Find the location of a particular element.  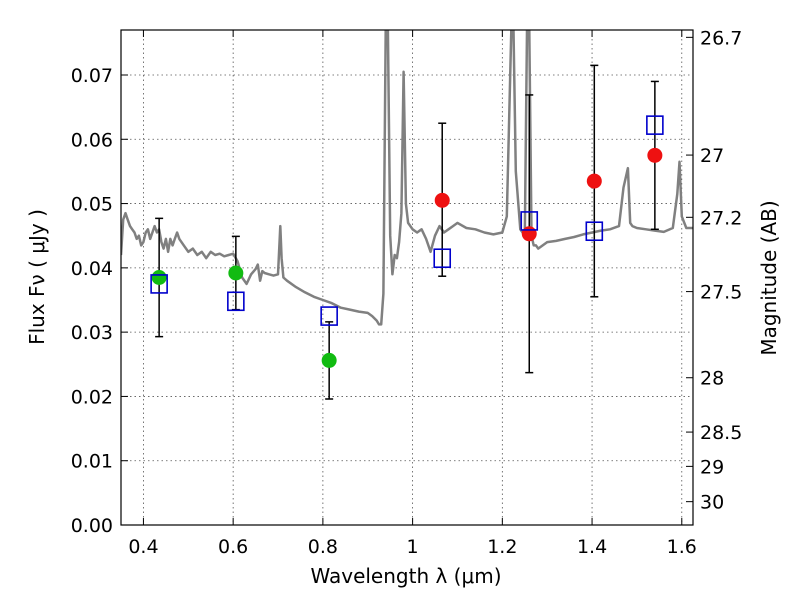

y-tick-label: 0.02 is located at coordinates (92, 397).